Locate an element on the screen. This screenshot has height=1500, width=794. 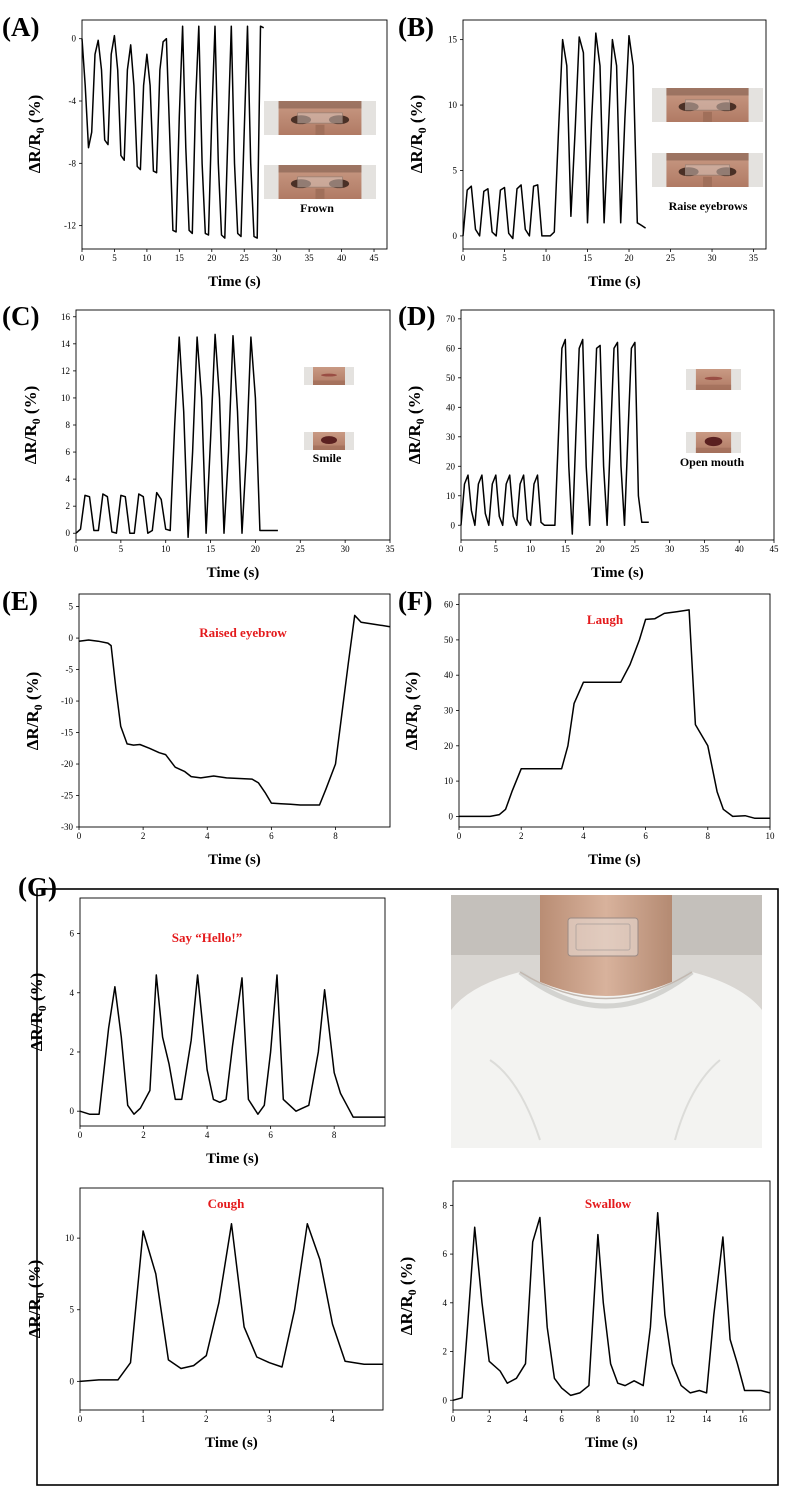
x-tick-label: 35 is located at coordinates (705, 549).